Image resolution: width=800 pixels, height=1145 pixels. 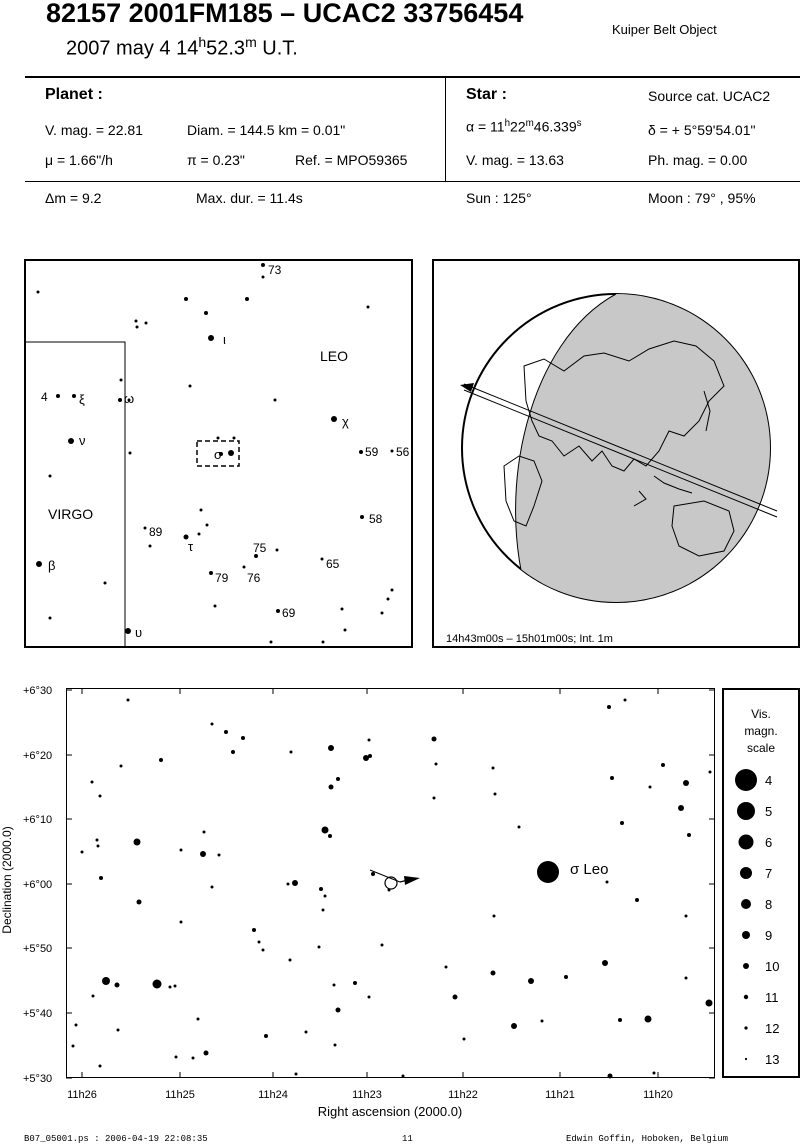 I want to click on info-top-rule, so click(x=412, y=77).